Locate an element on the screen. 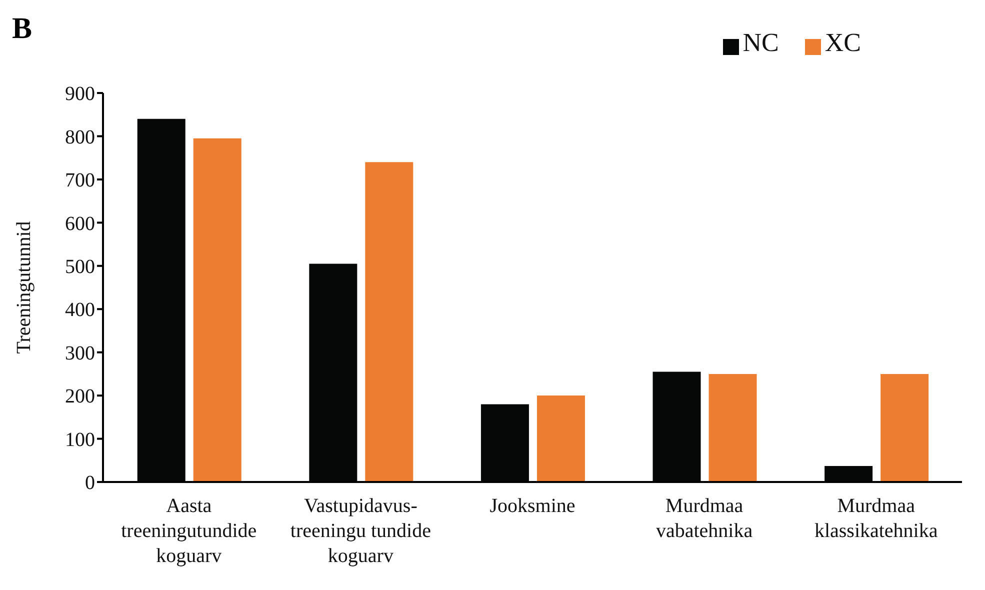 Image resolution: width=985 pixels, height=590 pixels. x-tick-label: Jooksmine is located at coordinates (533, 506).